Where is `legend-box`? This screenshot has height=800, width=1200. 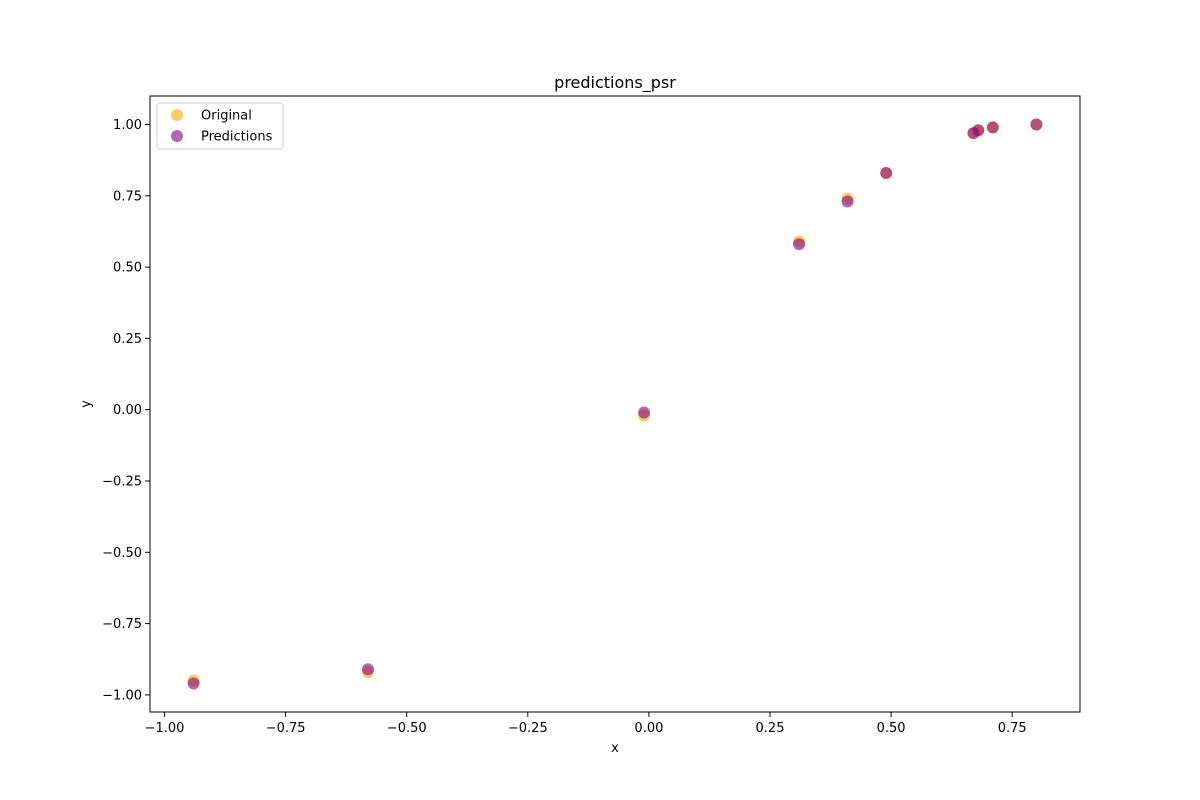 legend-box is located at coordinates (220, 126).